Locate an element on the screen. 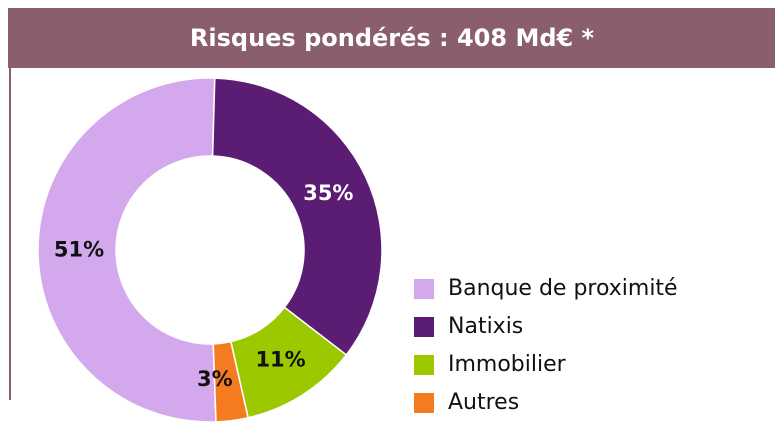 The width and height of the screenshot is (783, 426). title-bar is located at coordinates (391, 38).